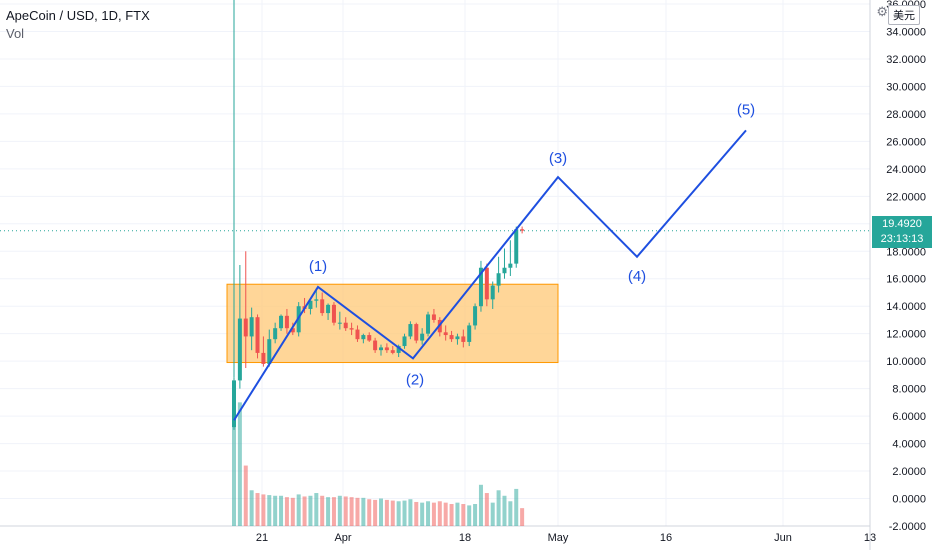 The image size is (932, 550). I want to click on x-tick-label: Apr, so click(342, 538).